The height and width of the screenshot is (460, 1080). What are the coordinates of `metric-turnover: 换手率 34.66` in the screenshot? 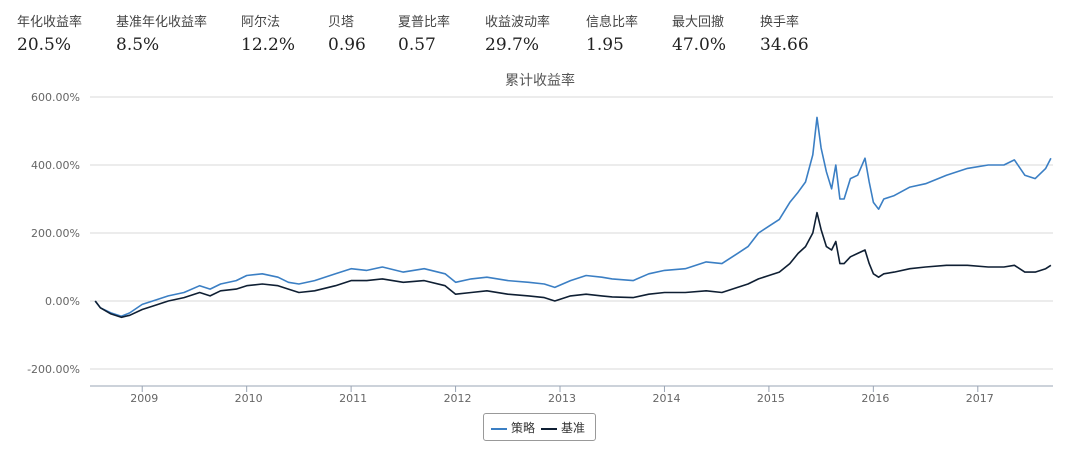 It's located at (784, 36).